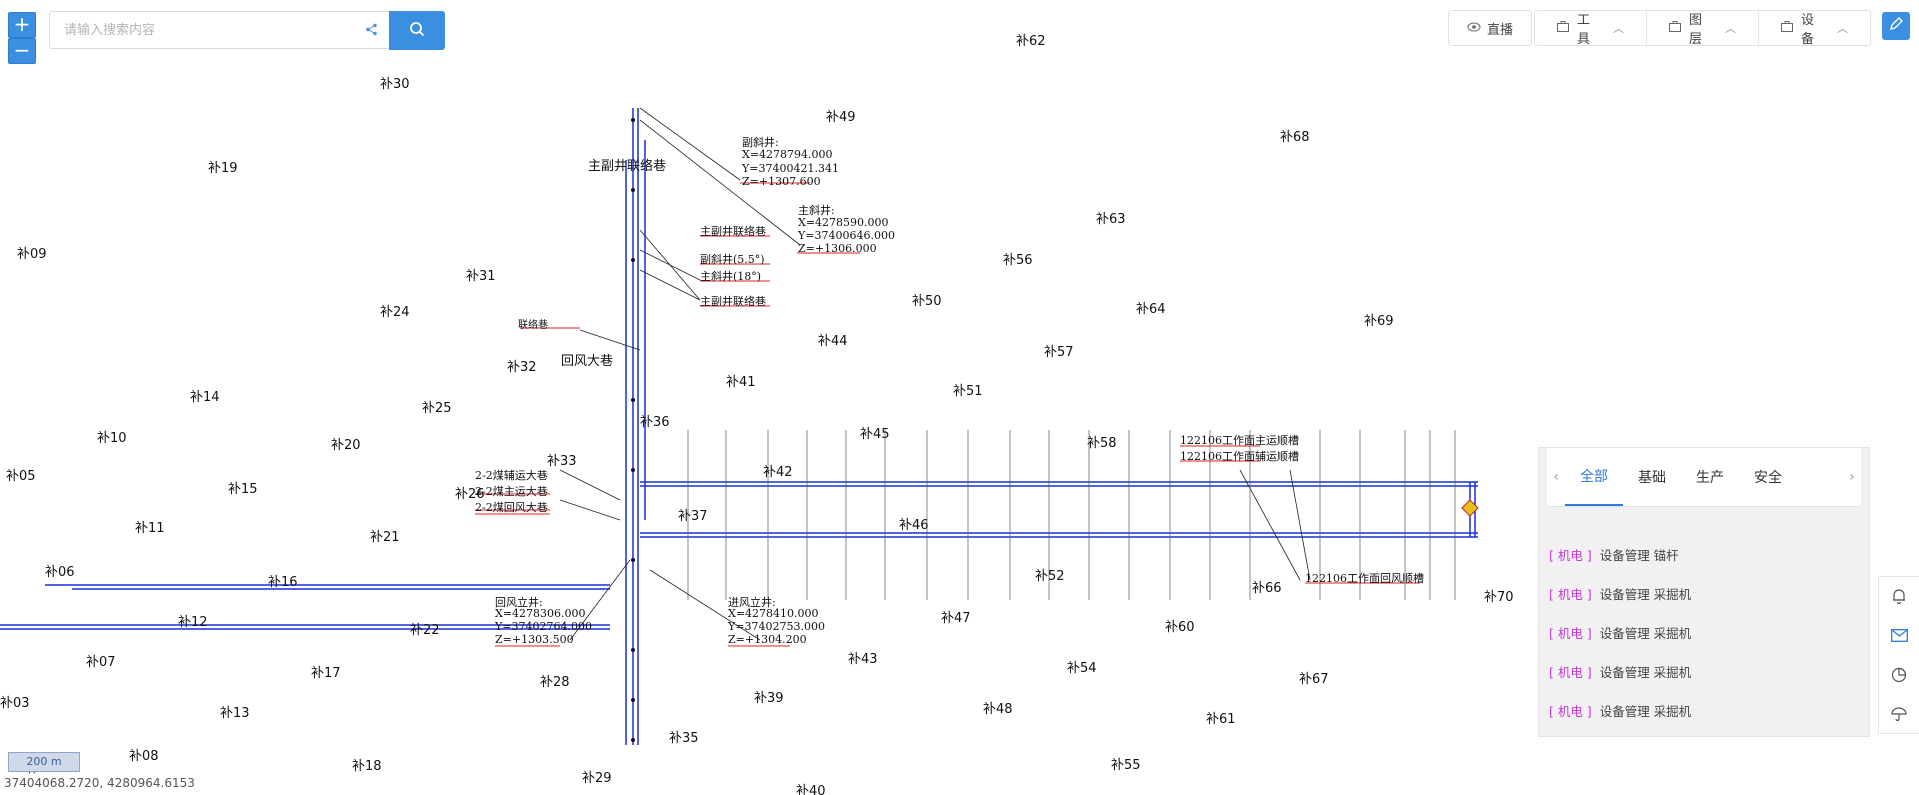 This screenshot has height=795, width=1919. I want to click on map-point: 补62, so click(1031, 41).